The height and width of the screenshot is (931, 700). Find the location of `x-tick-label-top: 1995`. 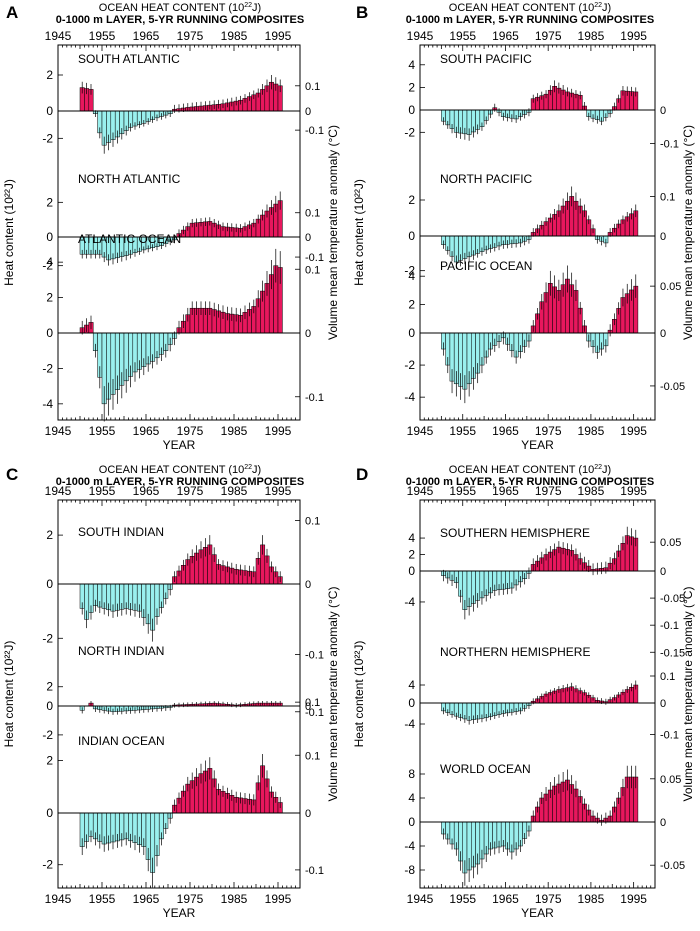

x-tick-label-top: 1995 is located at coordinates (633, 491).